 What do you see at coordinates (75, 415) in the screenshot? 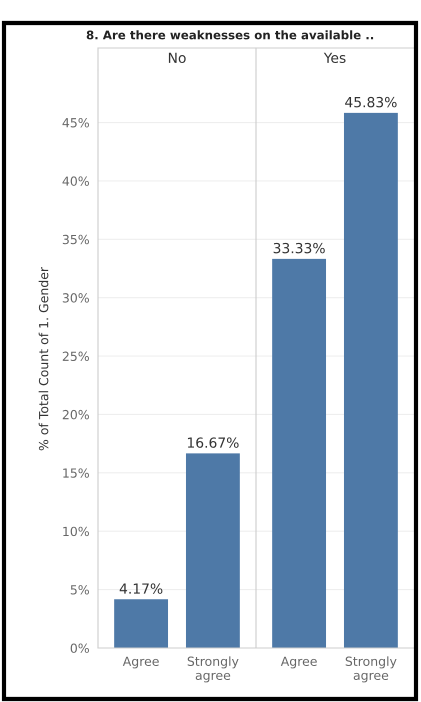
I see `y-tick-label: 20%` at bounding box center [75, 415].